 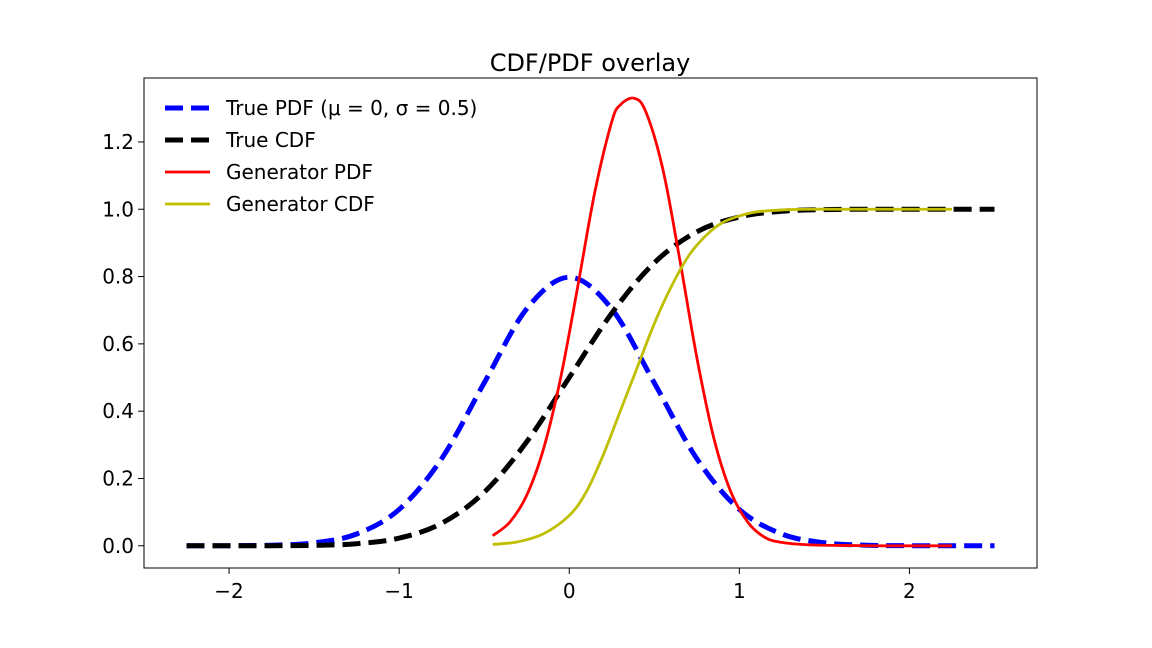 What do you see at coordinates (270, 140) in the screenshot?
I see `legend-label-2: True CDF` at bounding box center [270, 140].